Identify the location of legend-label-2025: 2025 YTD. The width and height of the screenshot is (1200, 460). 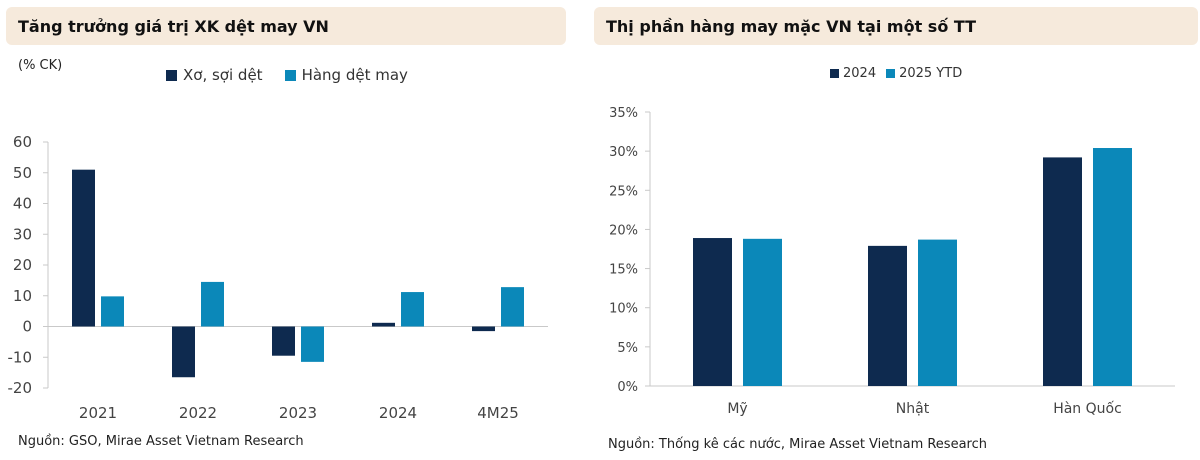
(931, 73).